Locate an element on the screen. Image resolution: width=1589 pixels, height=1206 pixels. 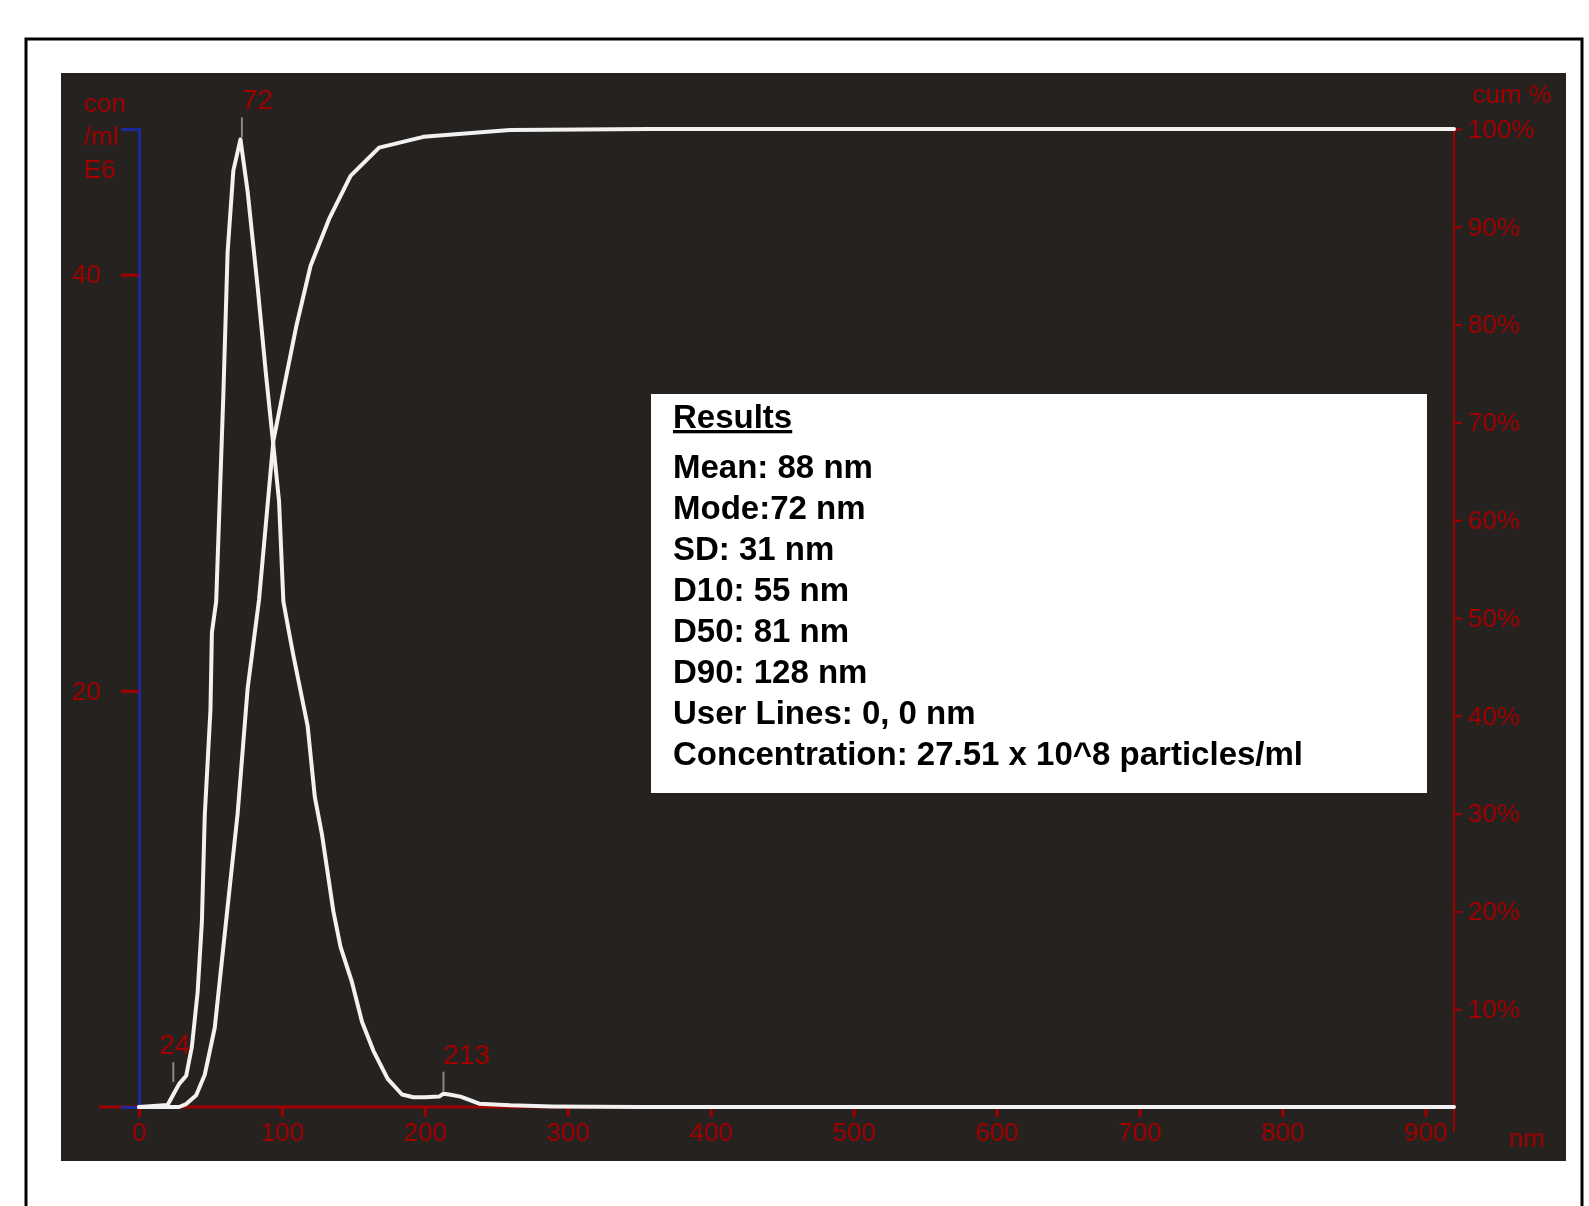
annotation: Results is located at coordinates (733, 416).